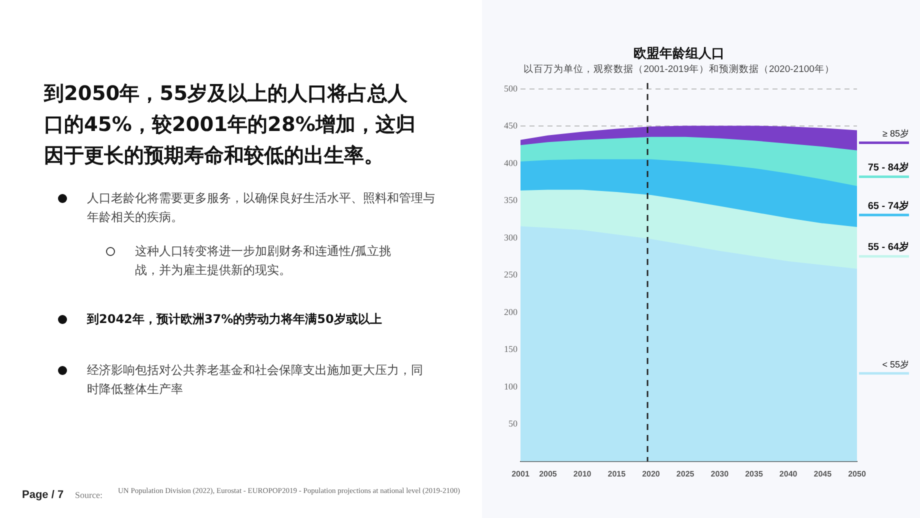 The width and height of the screenshot is (920, 518). What do you see at coordinates (888, 247) in the screenshot?
I see `series-label: 55 - 64岁` at bounding box center [888, 247].